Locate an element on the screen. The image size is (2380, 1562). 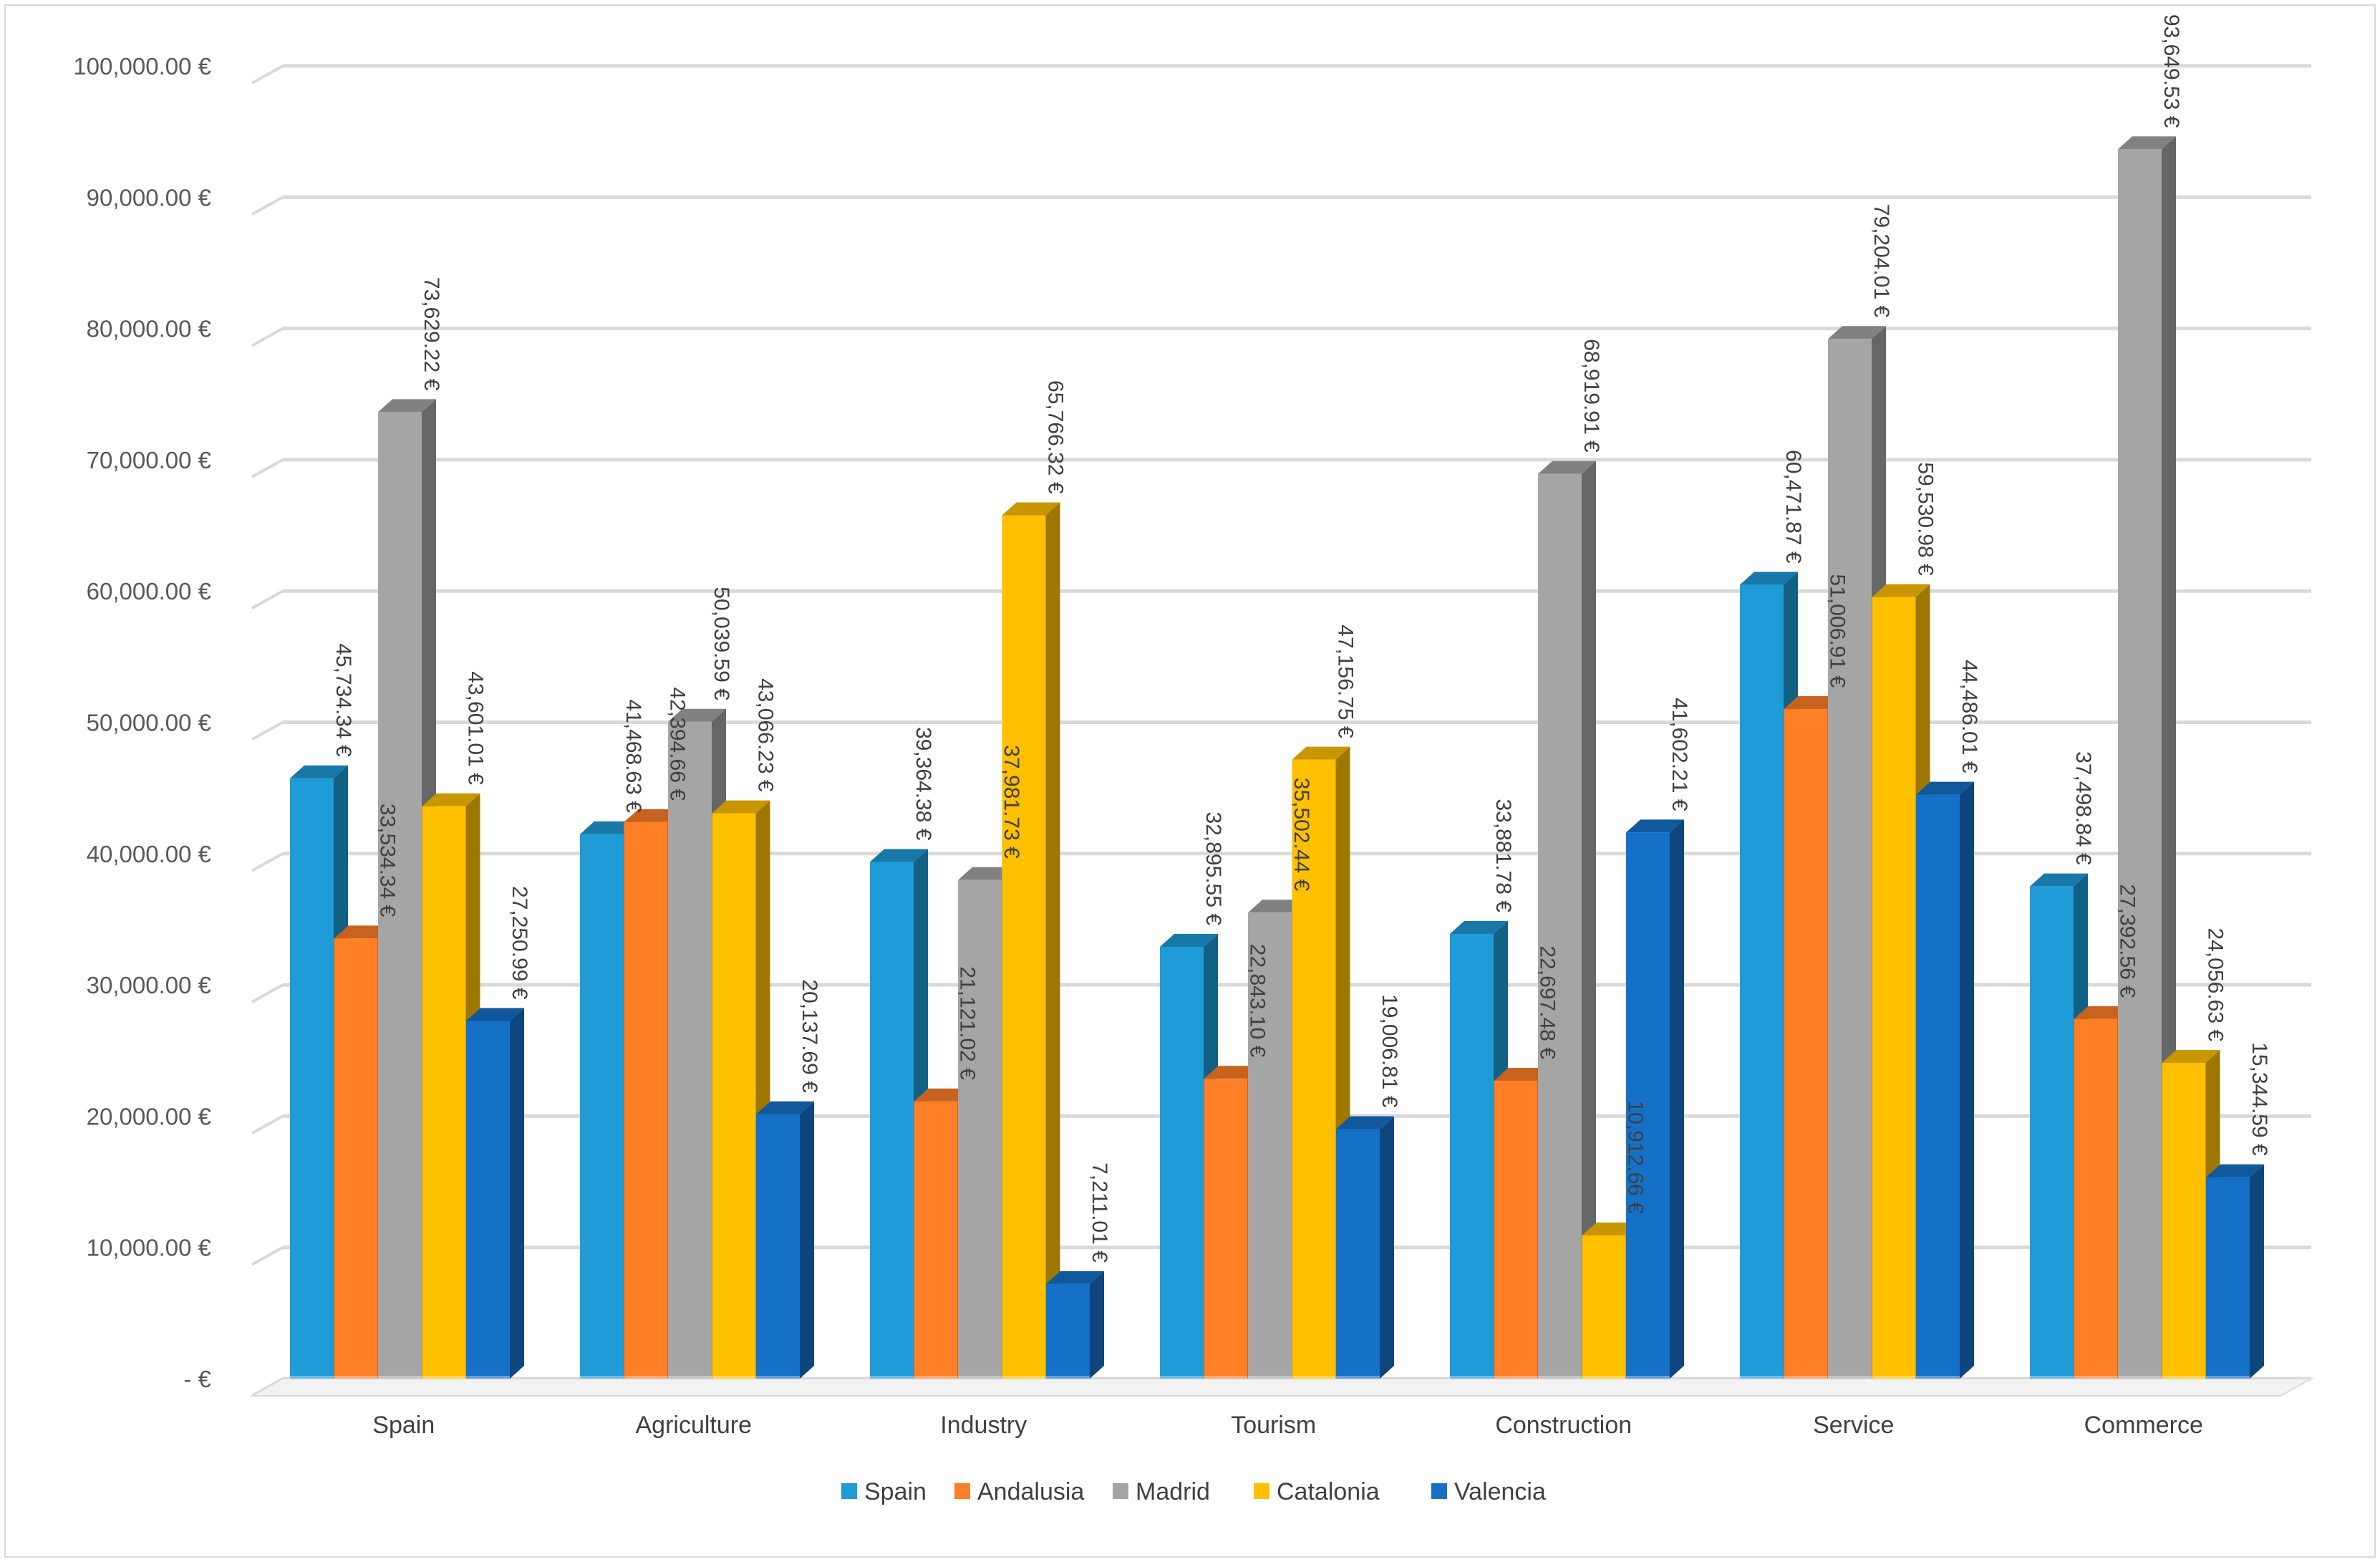
bar-catalonia-industry is located at coordinates (1031, 940).